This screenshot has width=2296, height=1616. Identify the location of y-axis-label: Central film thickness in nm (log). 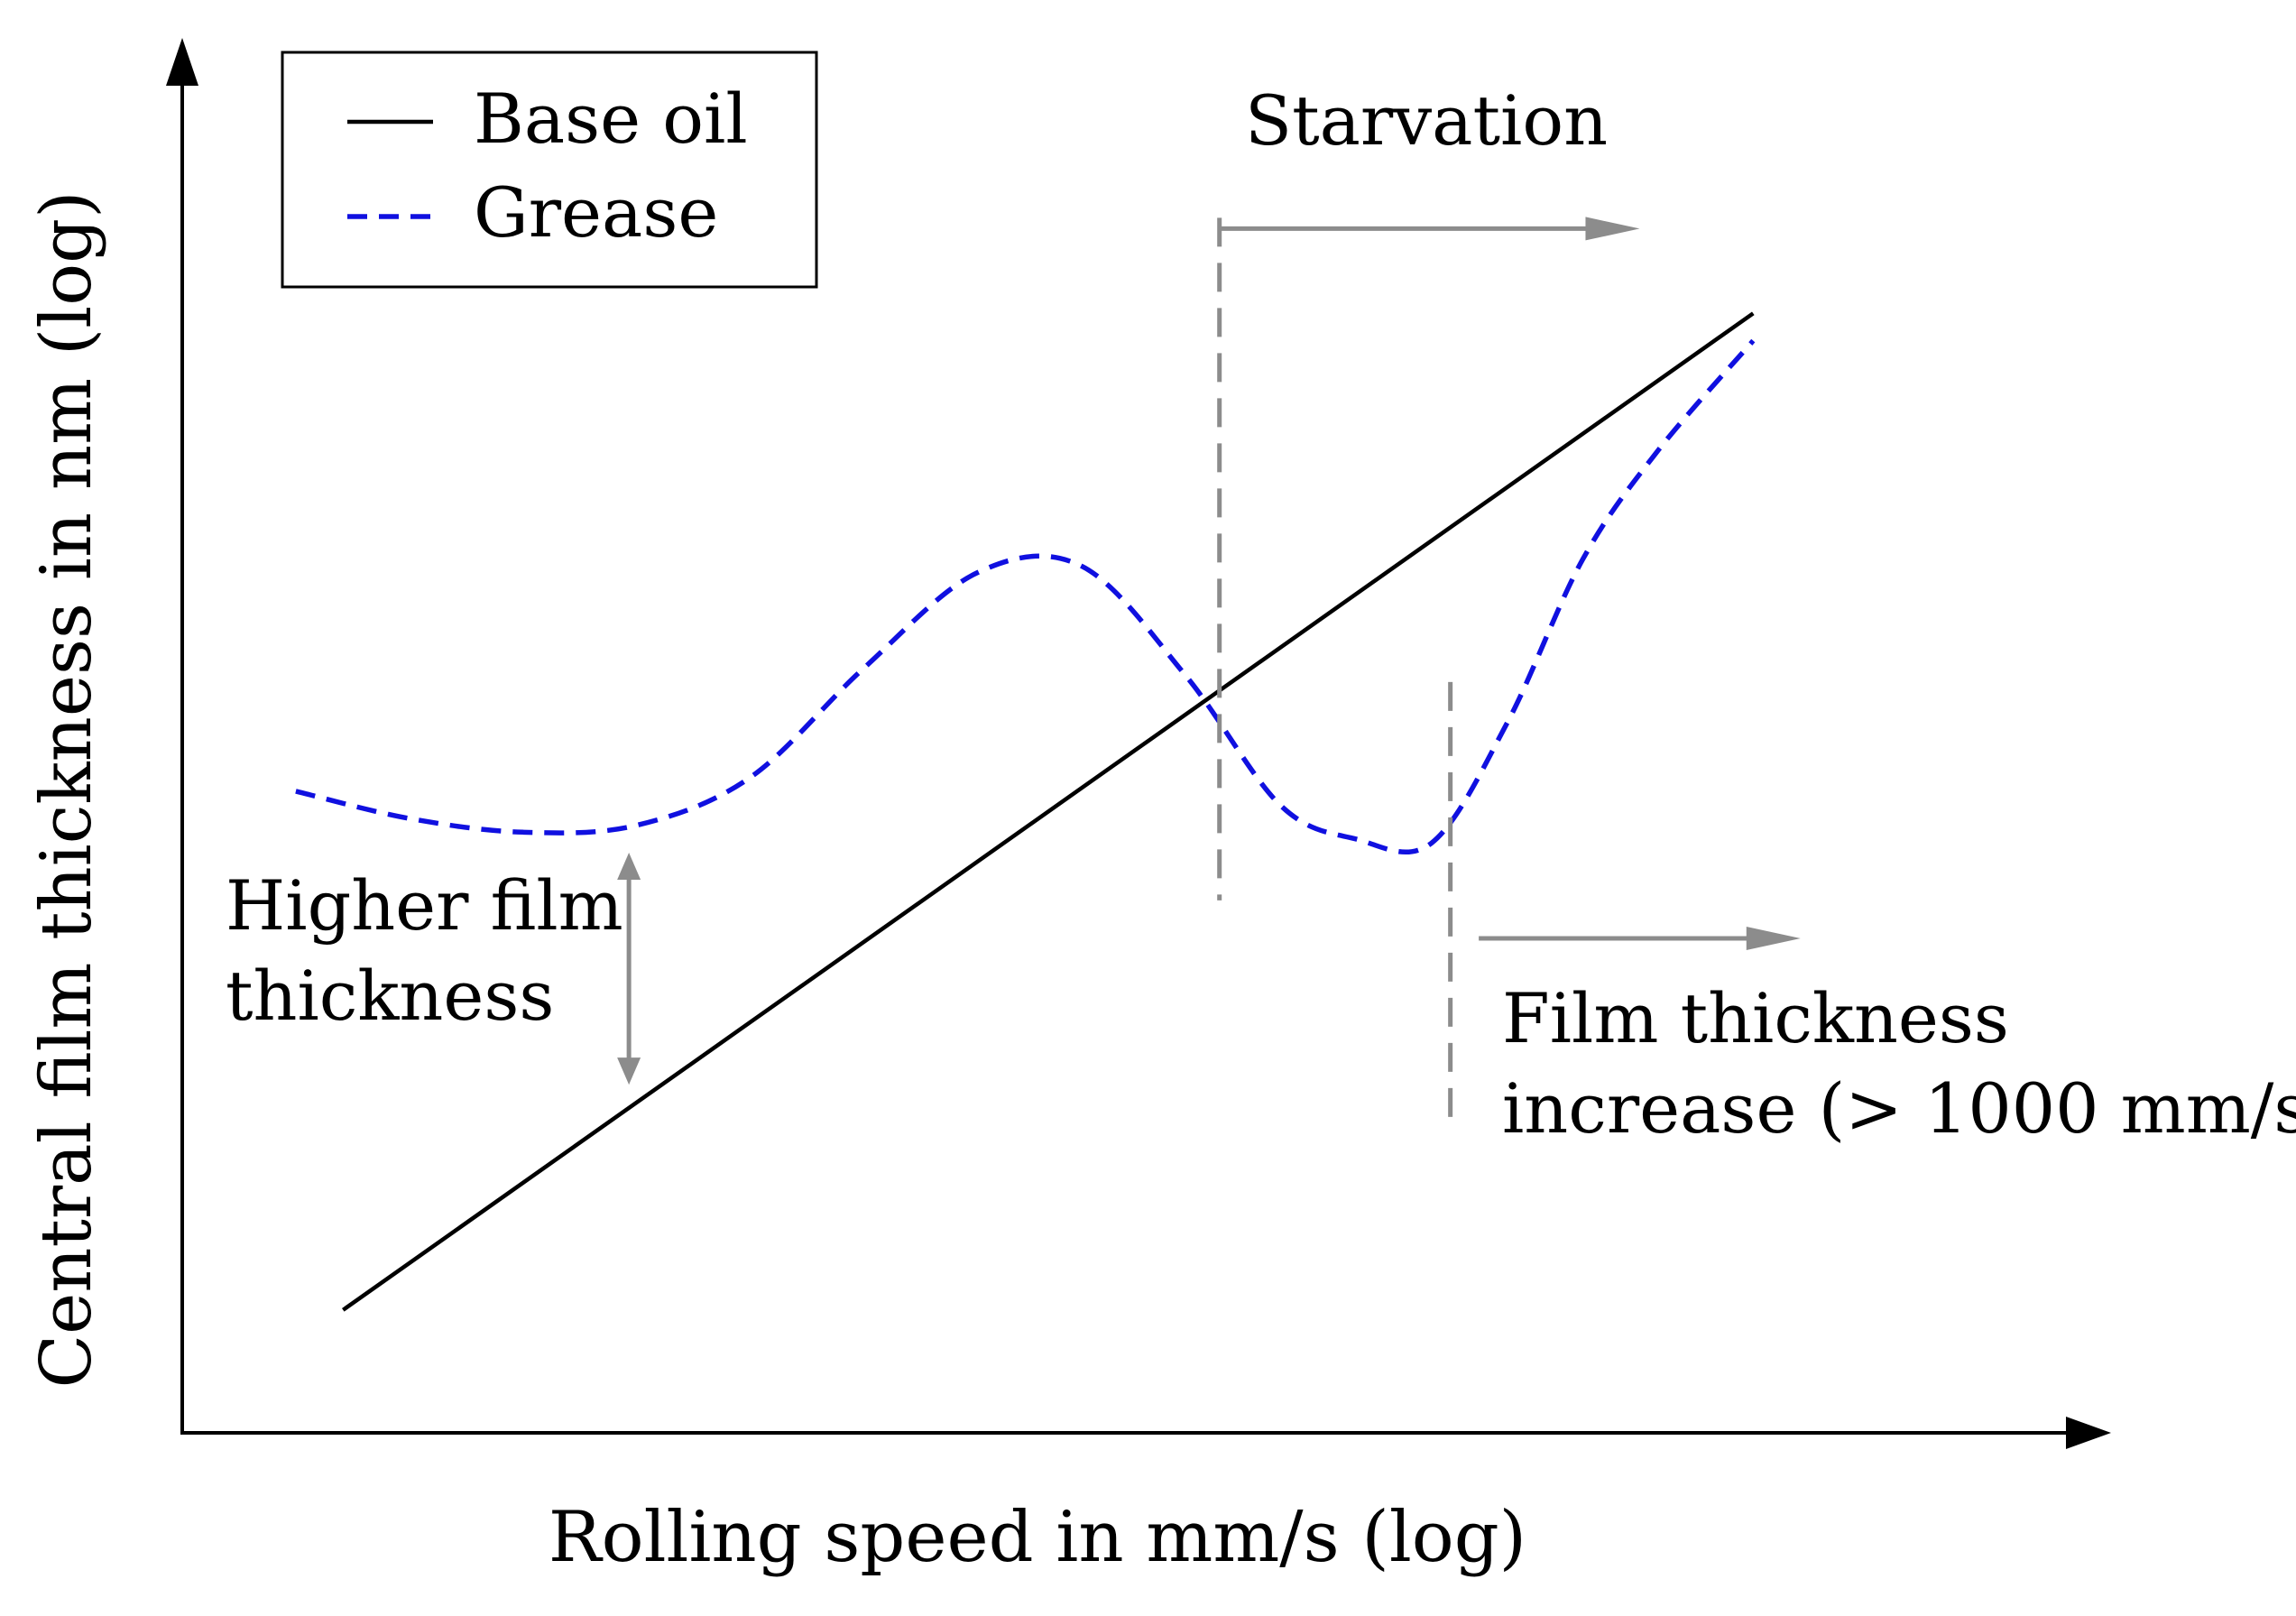
(66, 789).